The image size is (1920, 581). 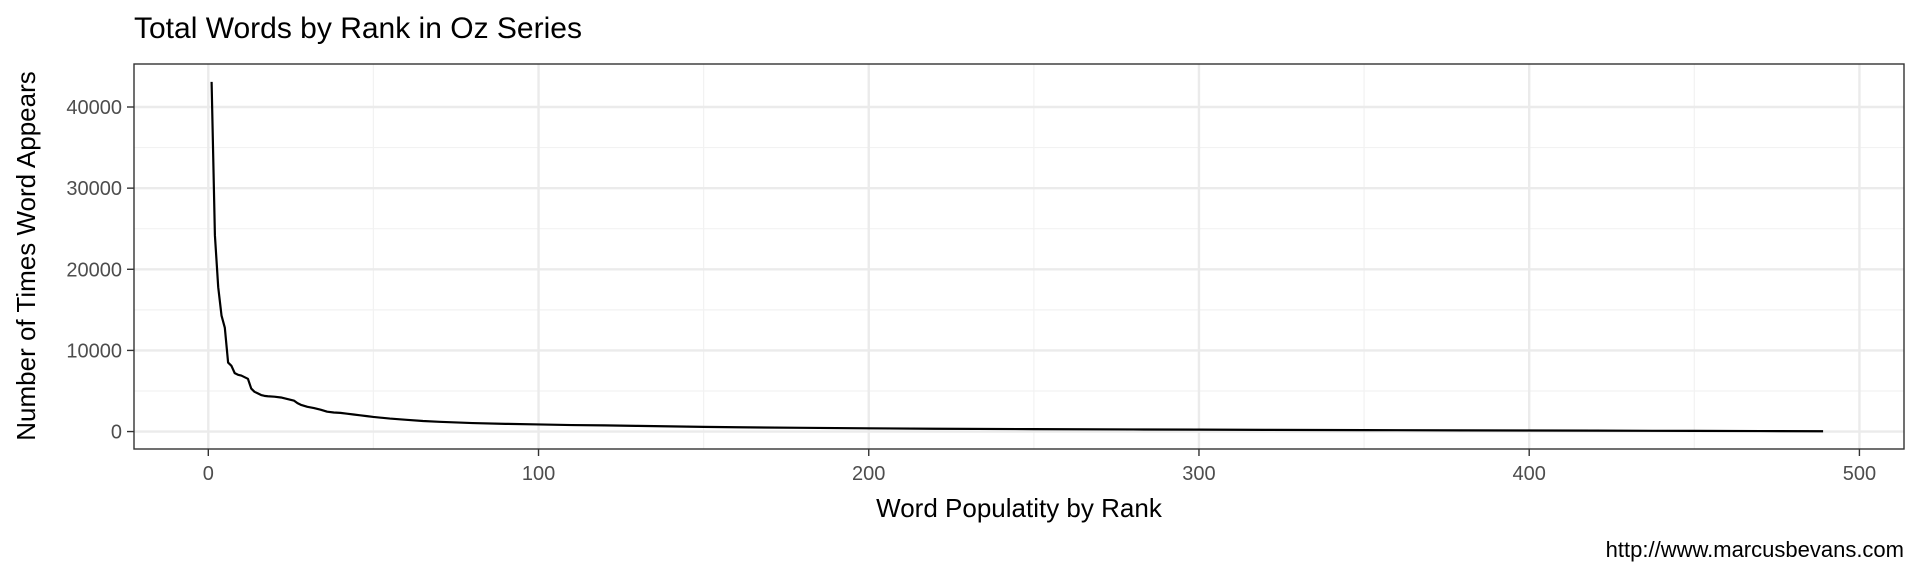 I want to click on y-tick-label: 30000, so click(x=94, y=189).